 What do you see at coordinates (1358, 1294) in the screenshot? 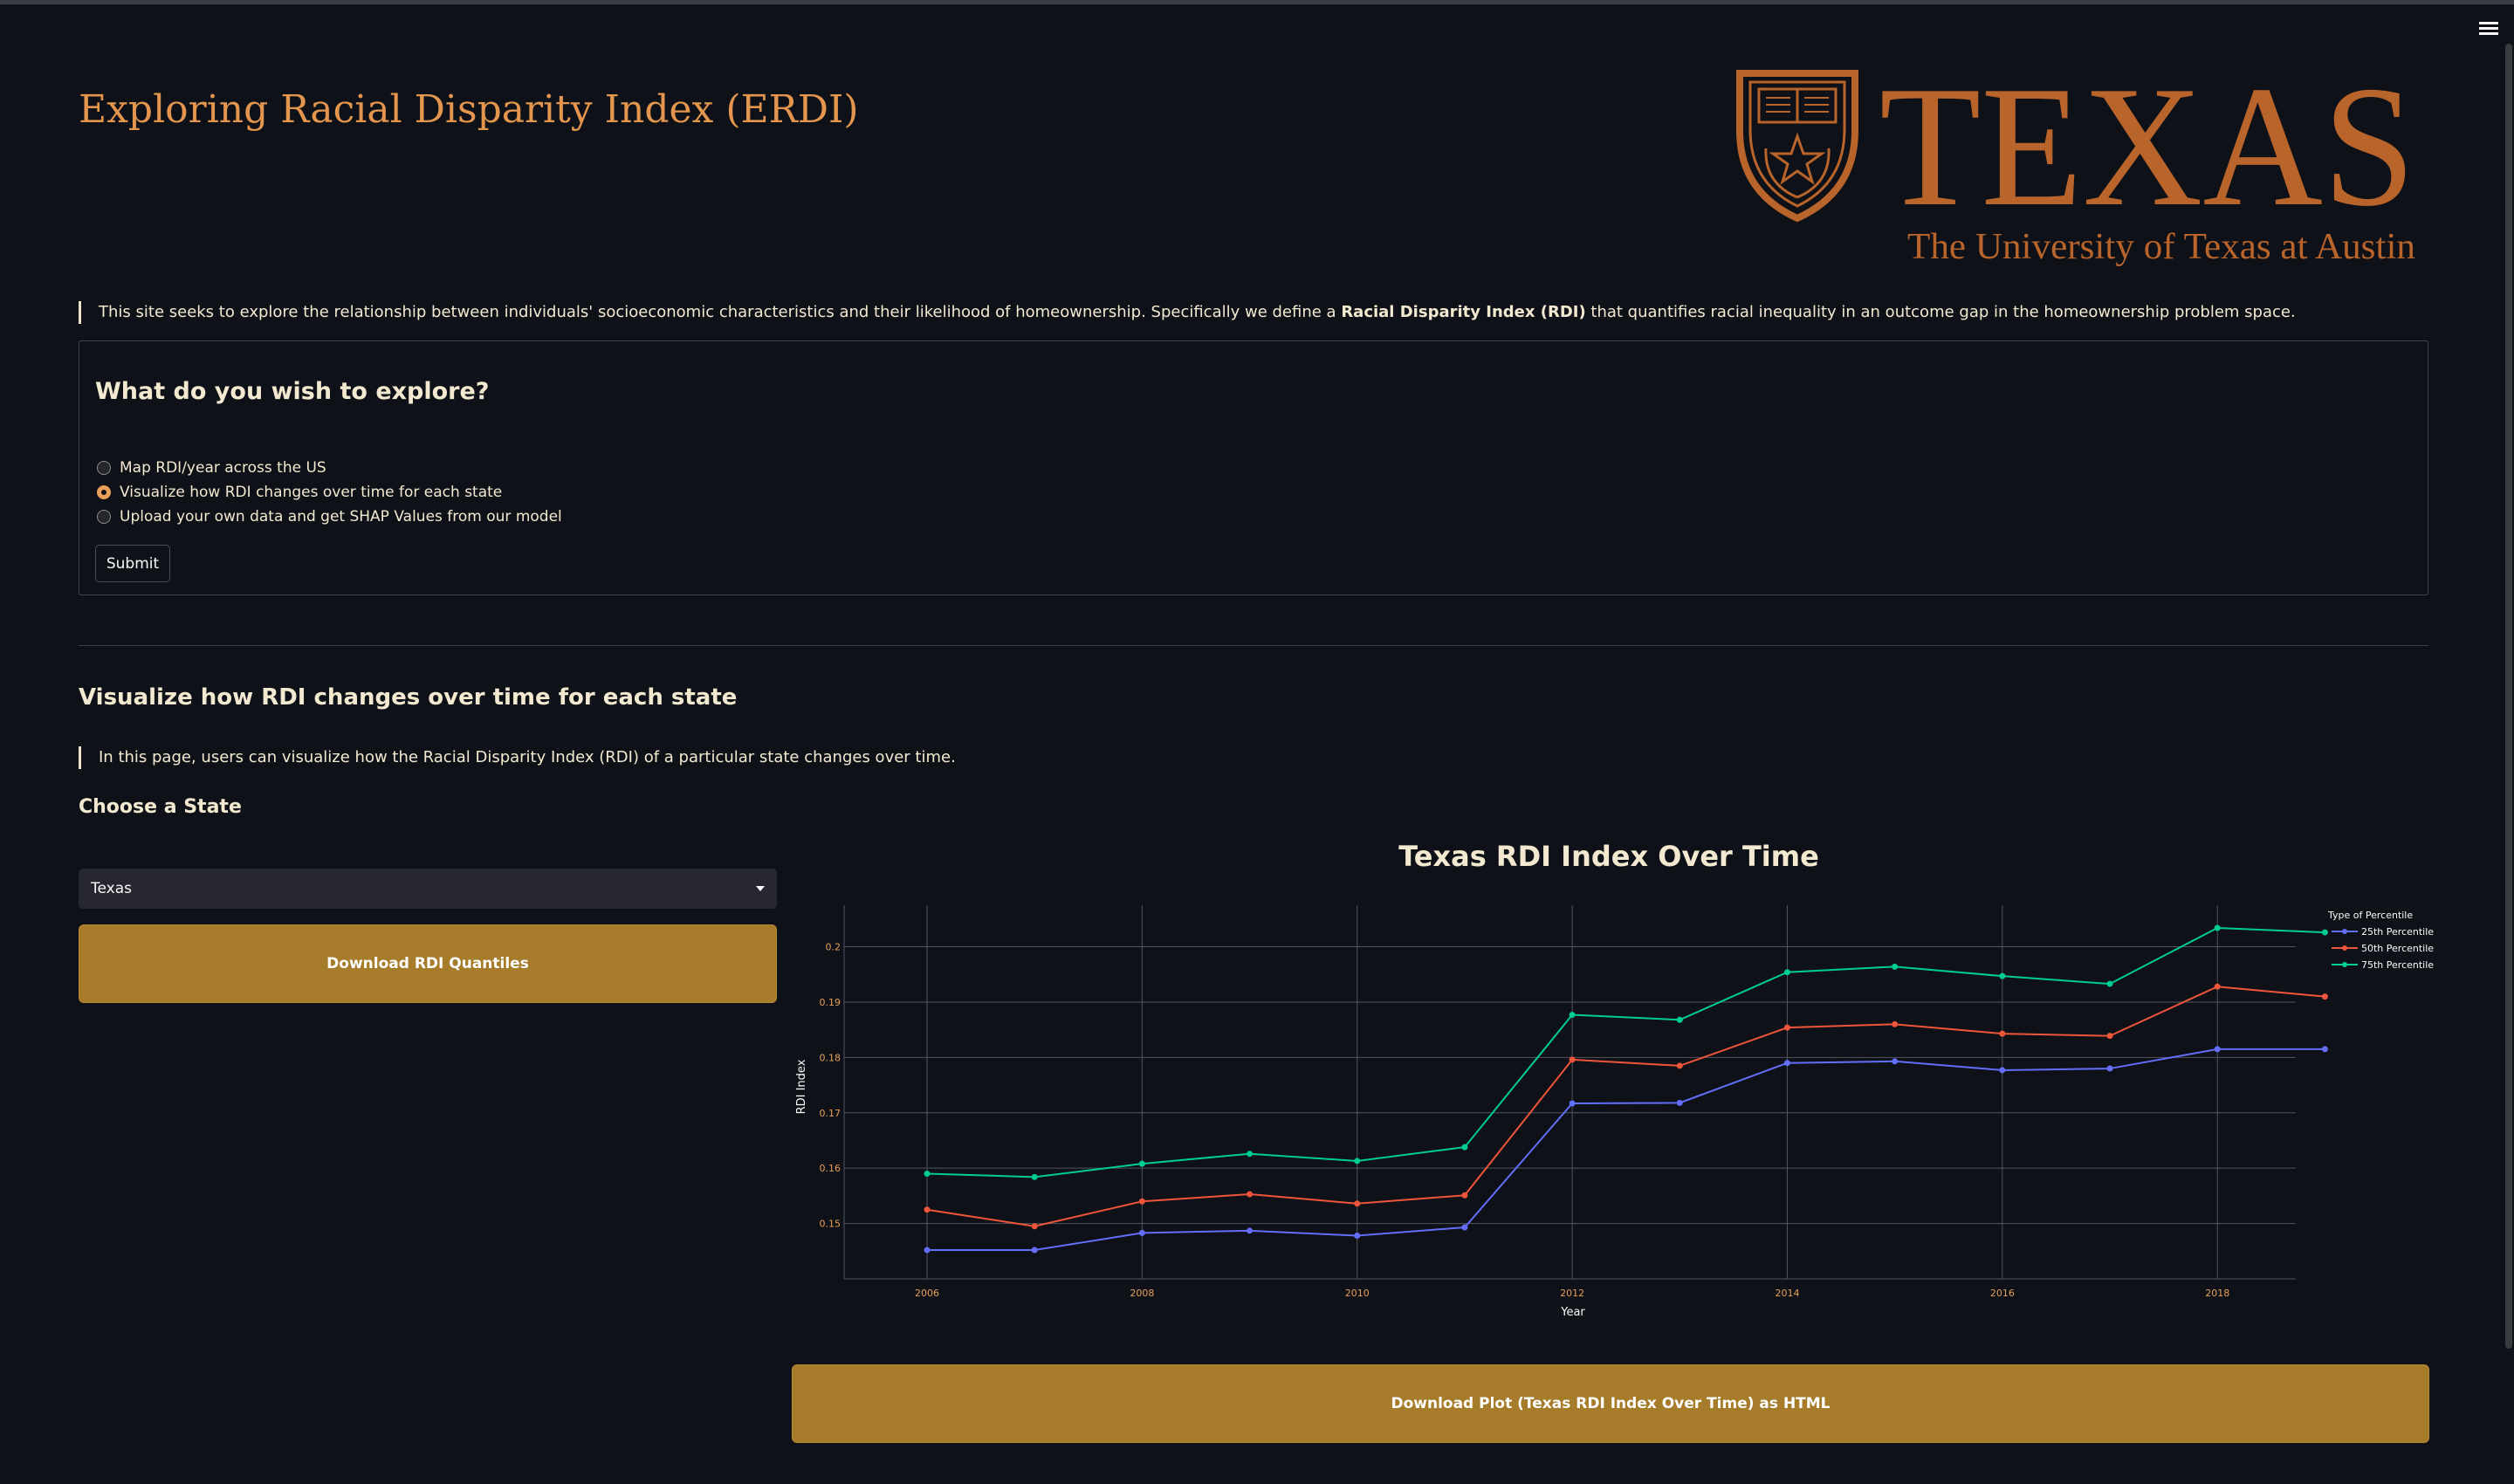
I see `x-tick-label: 2010` at bounding box center [1358, 1294].